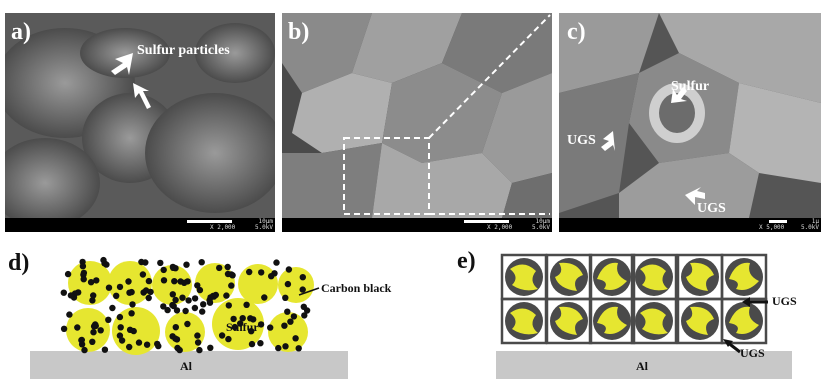 The image size is (821, 387). Describe the element at coordinates (131, 81) in the screenshot. I see `arrow-icons-a` at that location.